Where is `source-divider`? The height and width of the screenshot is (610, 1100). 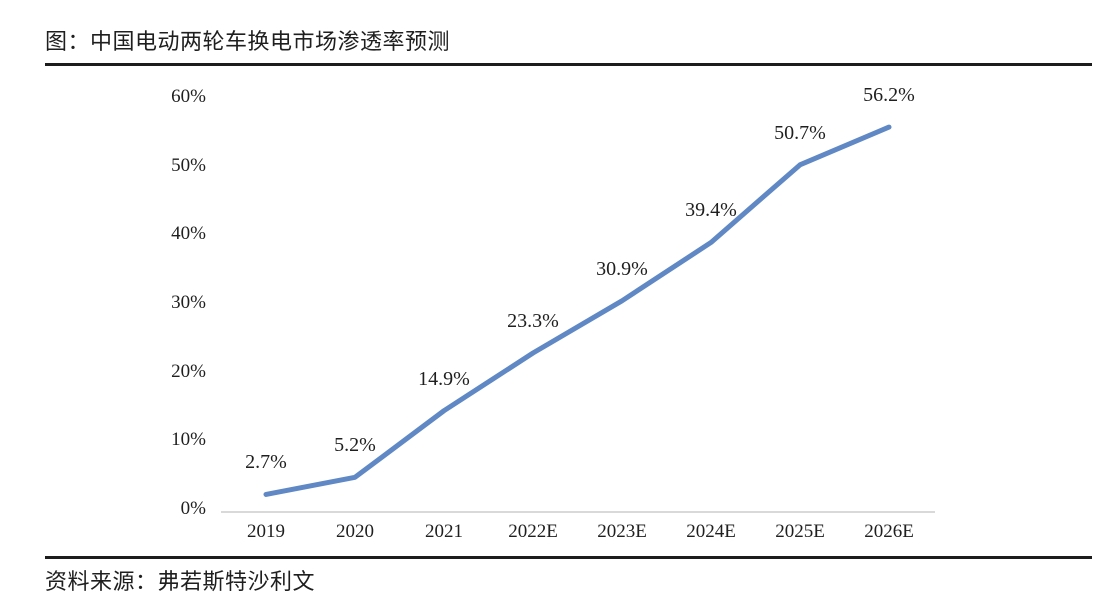 source-divider is located at coordinates (568, 557).